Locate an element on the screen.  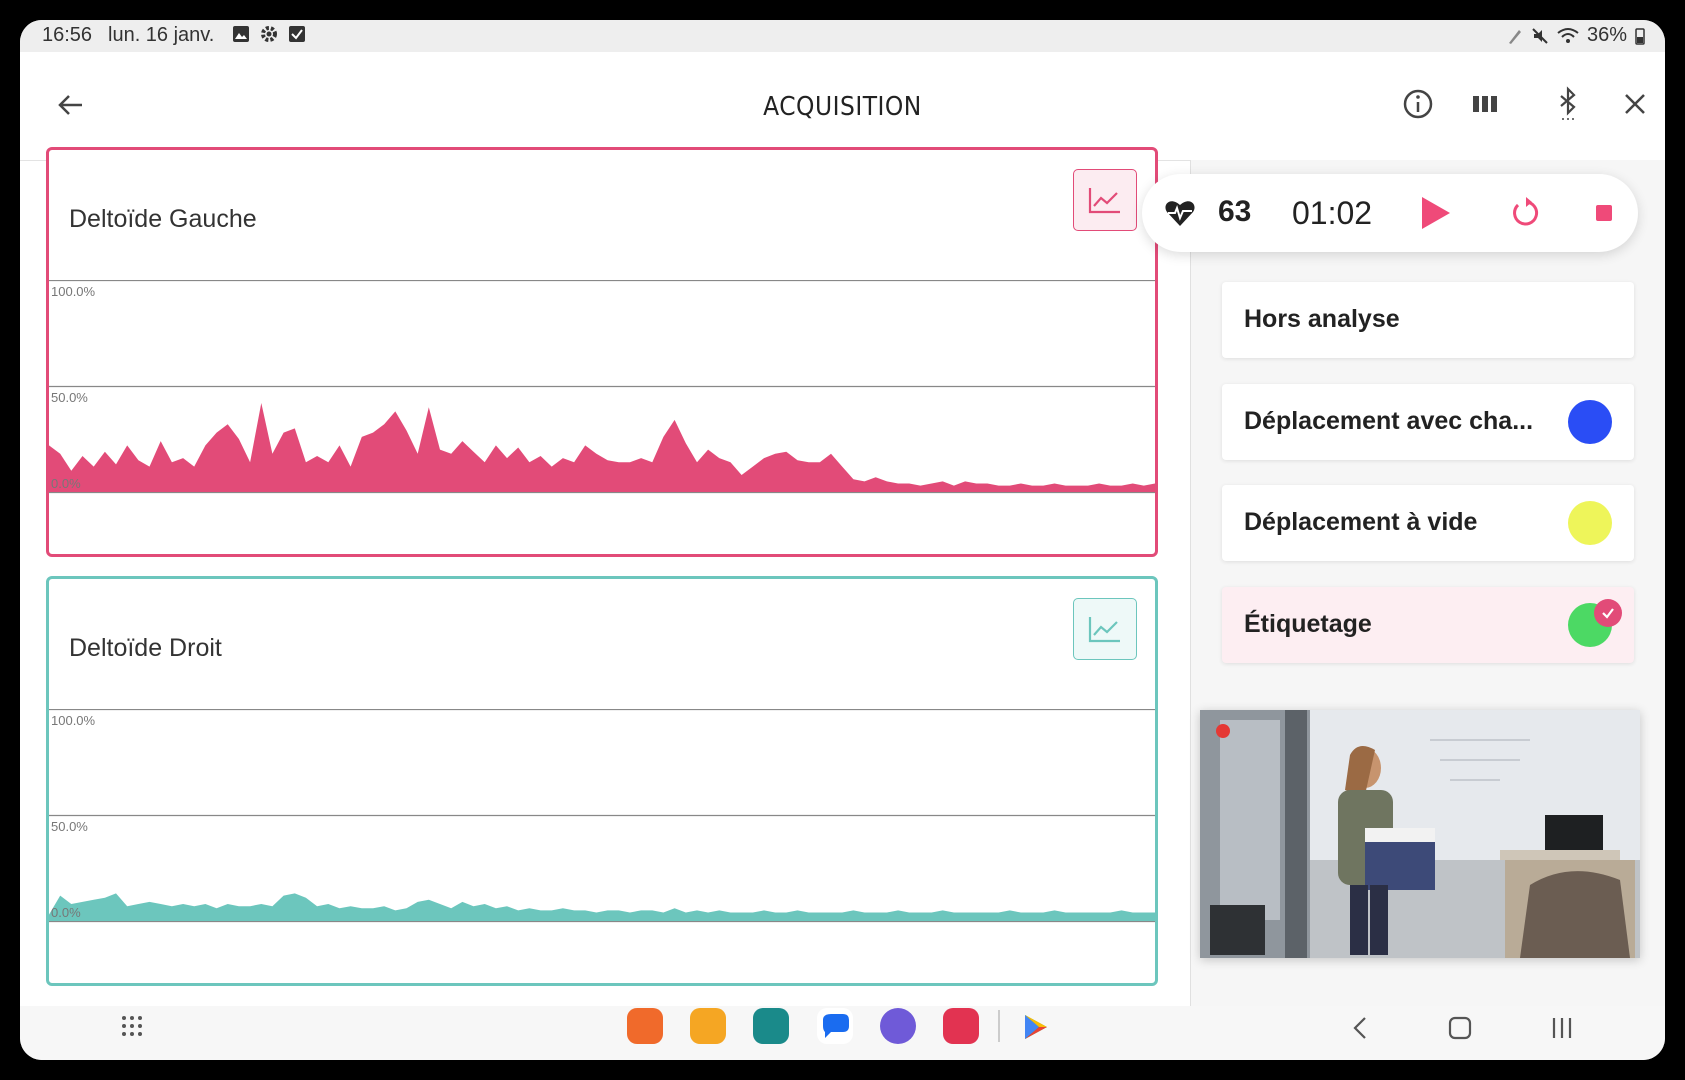
battery-icon is located at coordinates (1640, 36).